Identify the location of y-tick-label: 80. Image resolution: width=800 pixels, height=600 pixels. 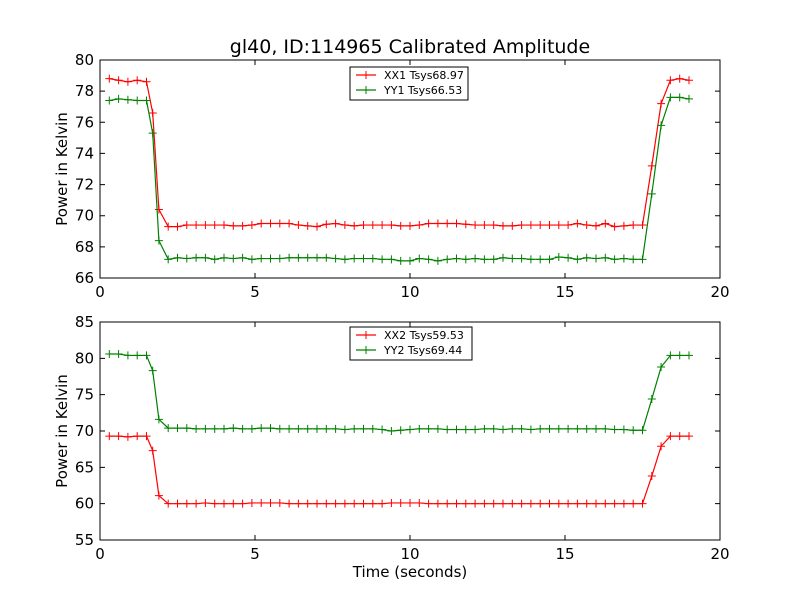
(84, 358).